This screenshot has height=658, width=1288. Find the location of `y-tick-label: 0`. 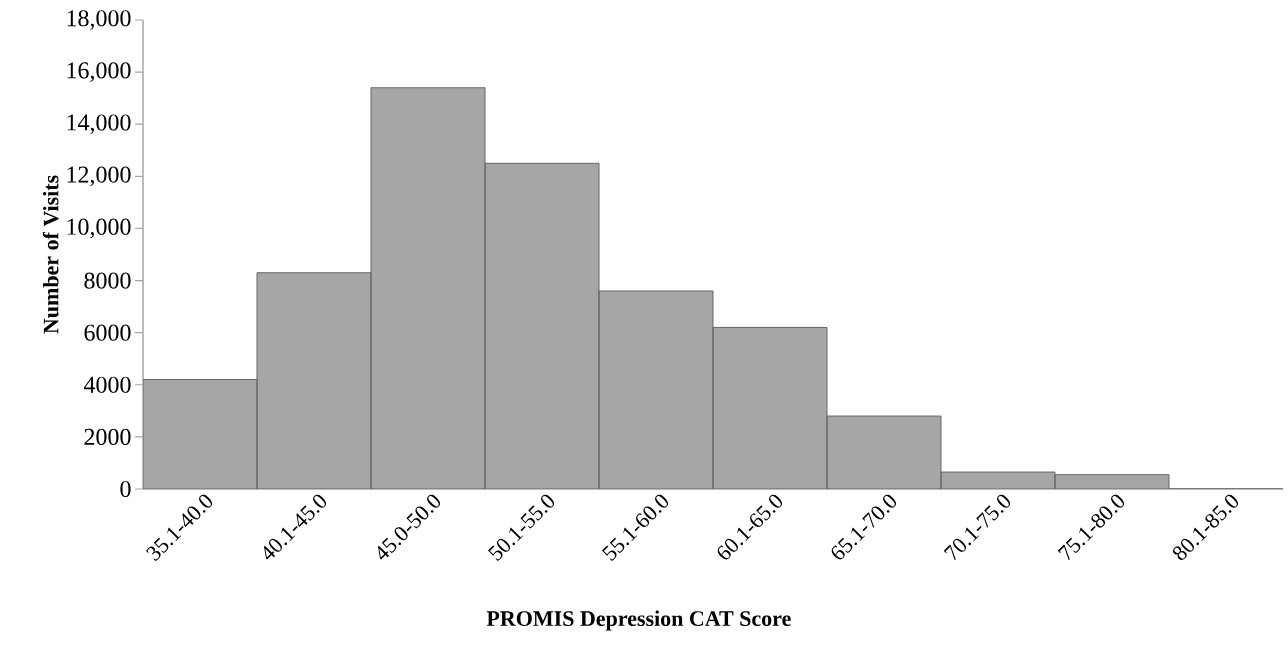

y-tick-label: 0 is located at coordinates (125, 489).